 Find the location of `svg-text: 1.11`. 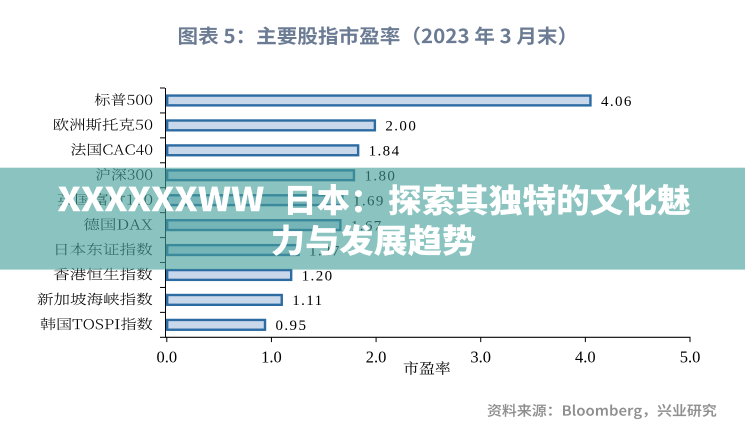

svg-text: 1.11 is located at coordinates (307, 301).